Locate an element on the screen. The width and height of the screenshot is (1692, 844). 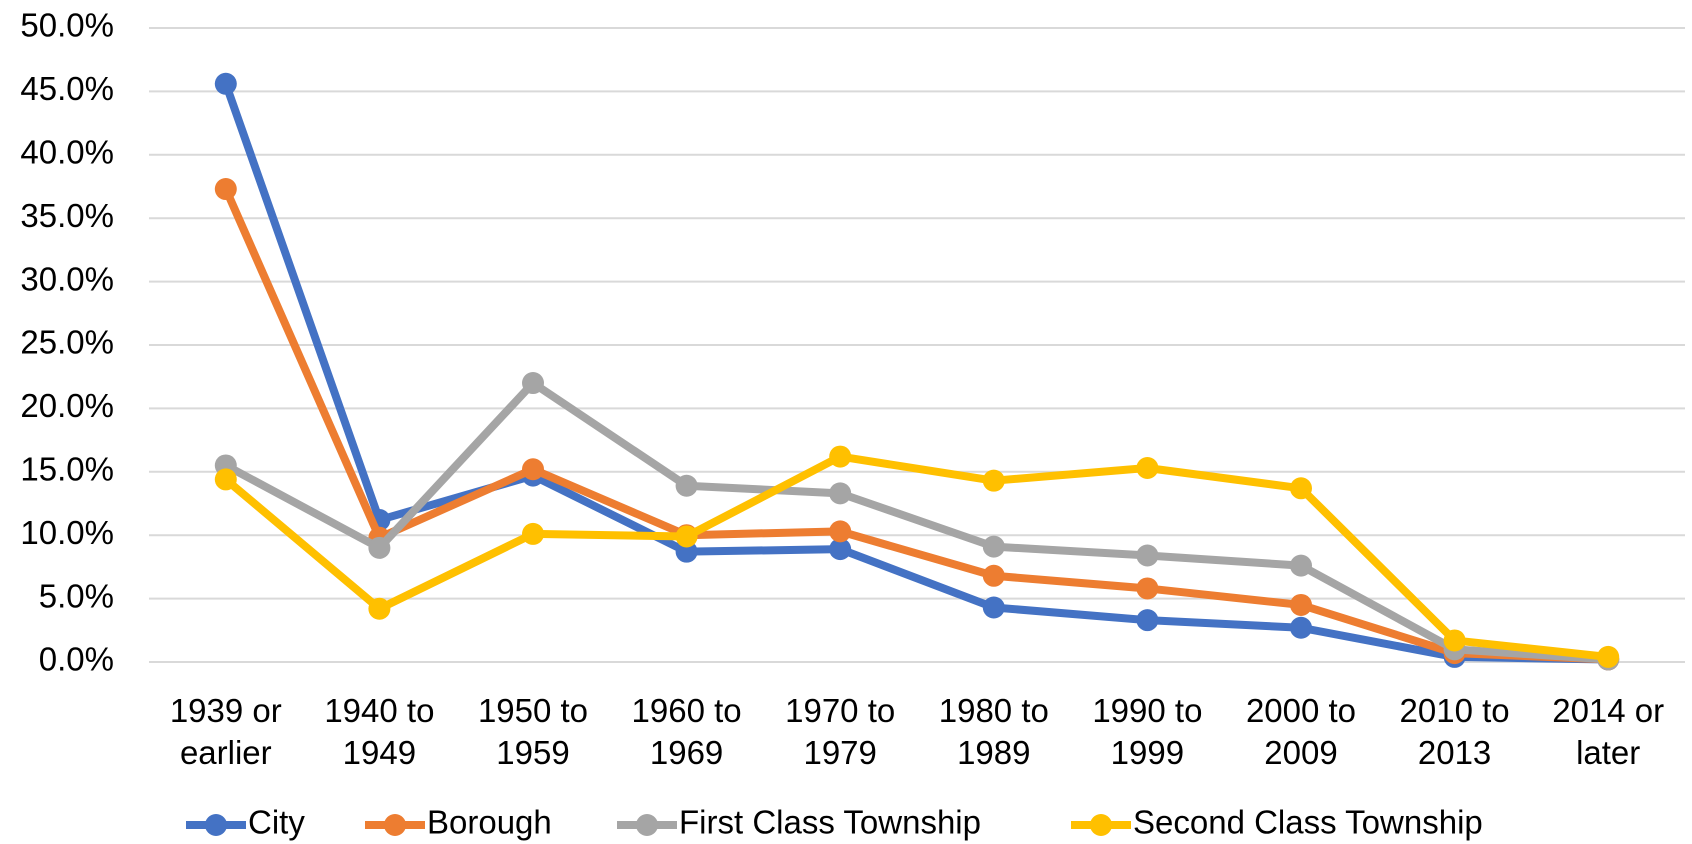
x-tick-label: 1990 to 1999 is located at coordinates (1147, 731).